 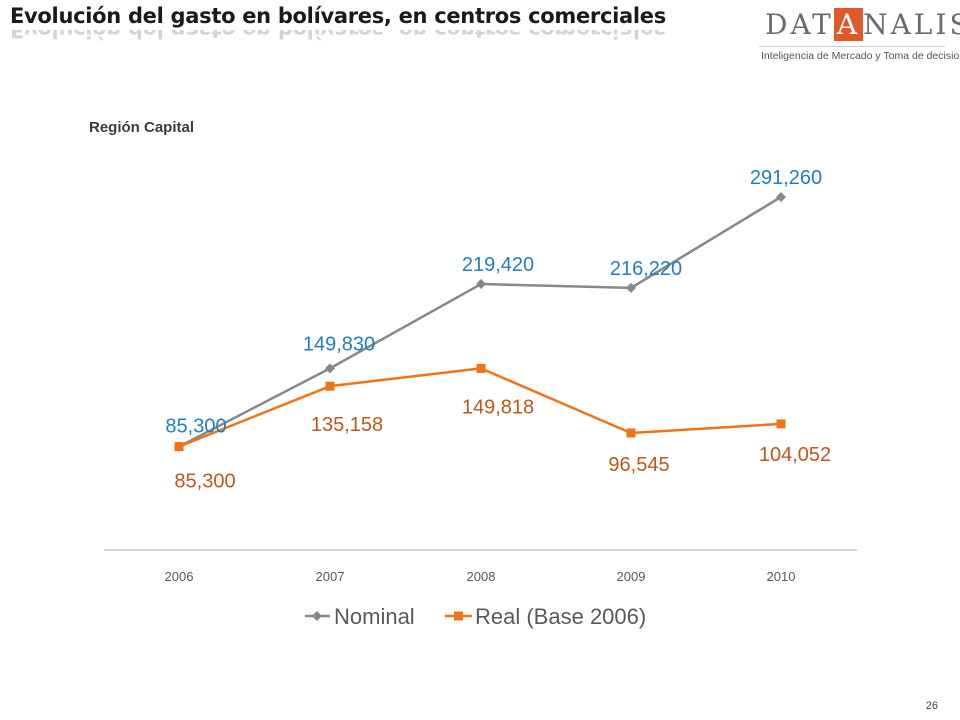 I want to click on logo-word-start: DAT, so click(x=799, y=24).